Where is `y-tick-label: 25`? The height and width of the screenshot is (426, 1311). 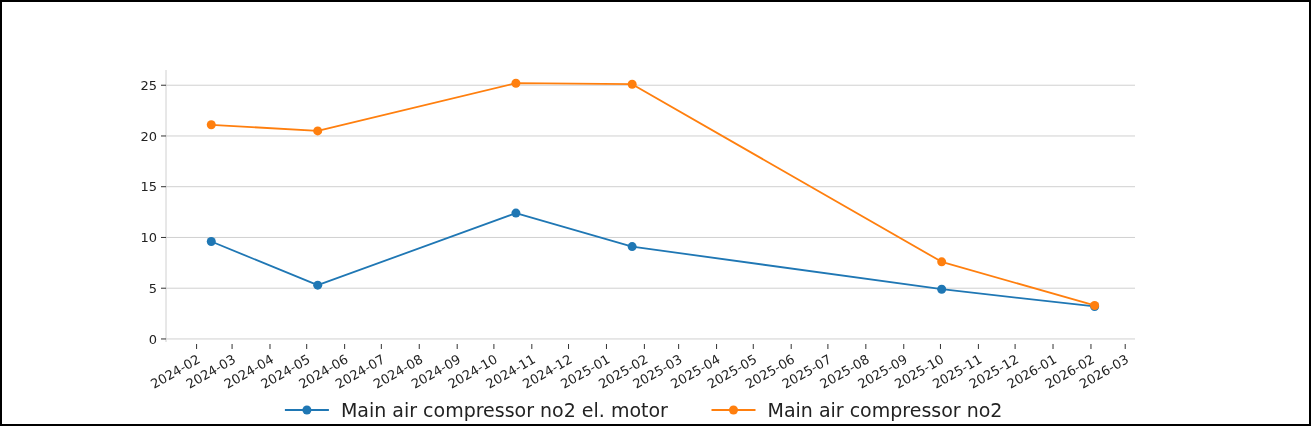
y-tick-label: 25 is located at coordinates (148, 85).